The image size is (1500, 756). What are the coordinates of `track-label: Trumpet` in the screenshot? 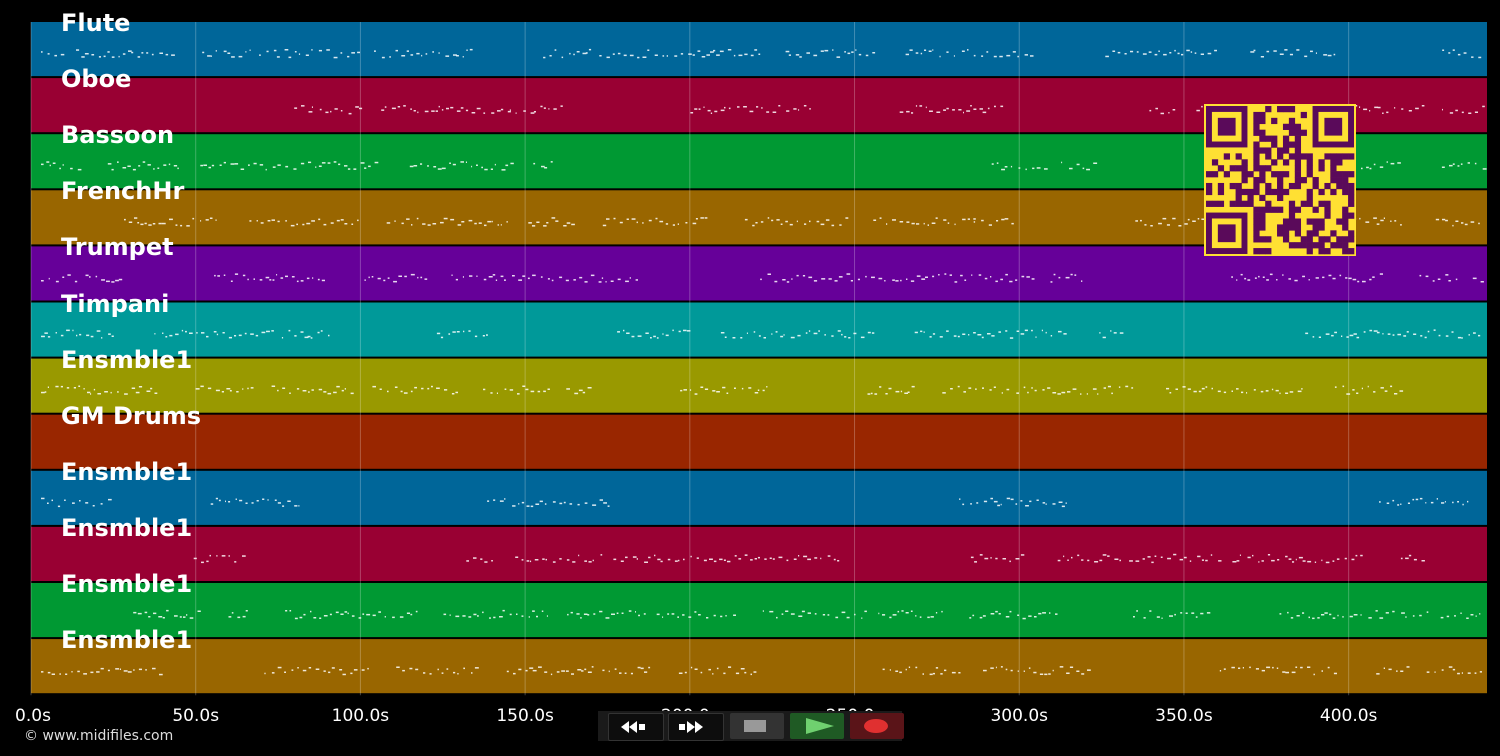 It's located at (117, 247).